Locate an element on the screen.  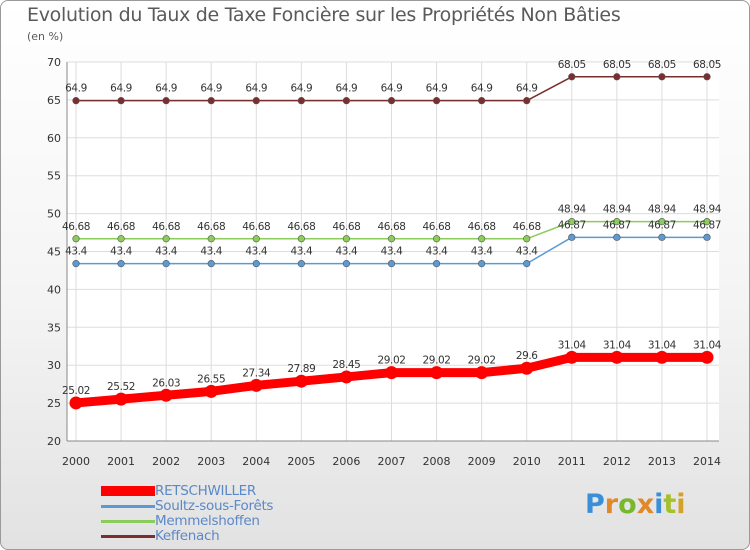
legend-swatch-soultz is located at coordinates (128, 506).